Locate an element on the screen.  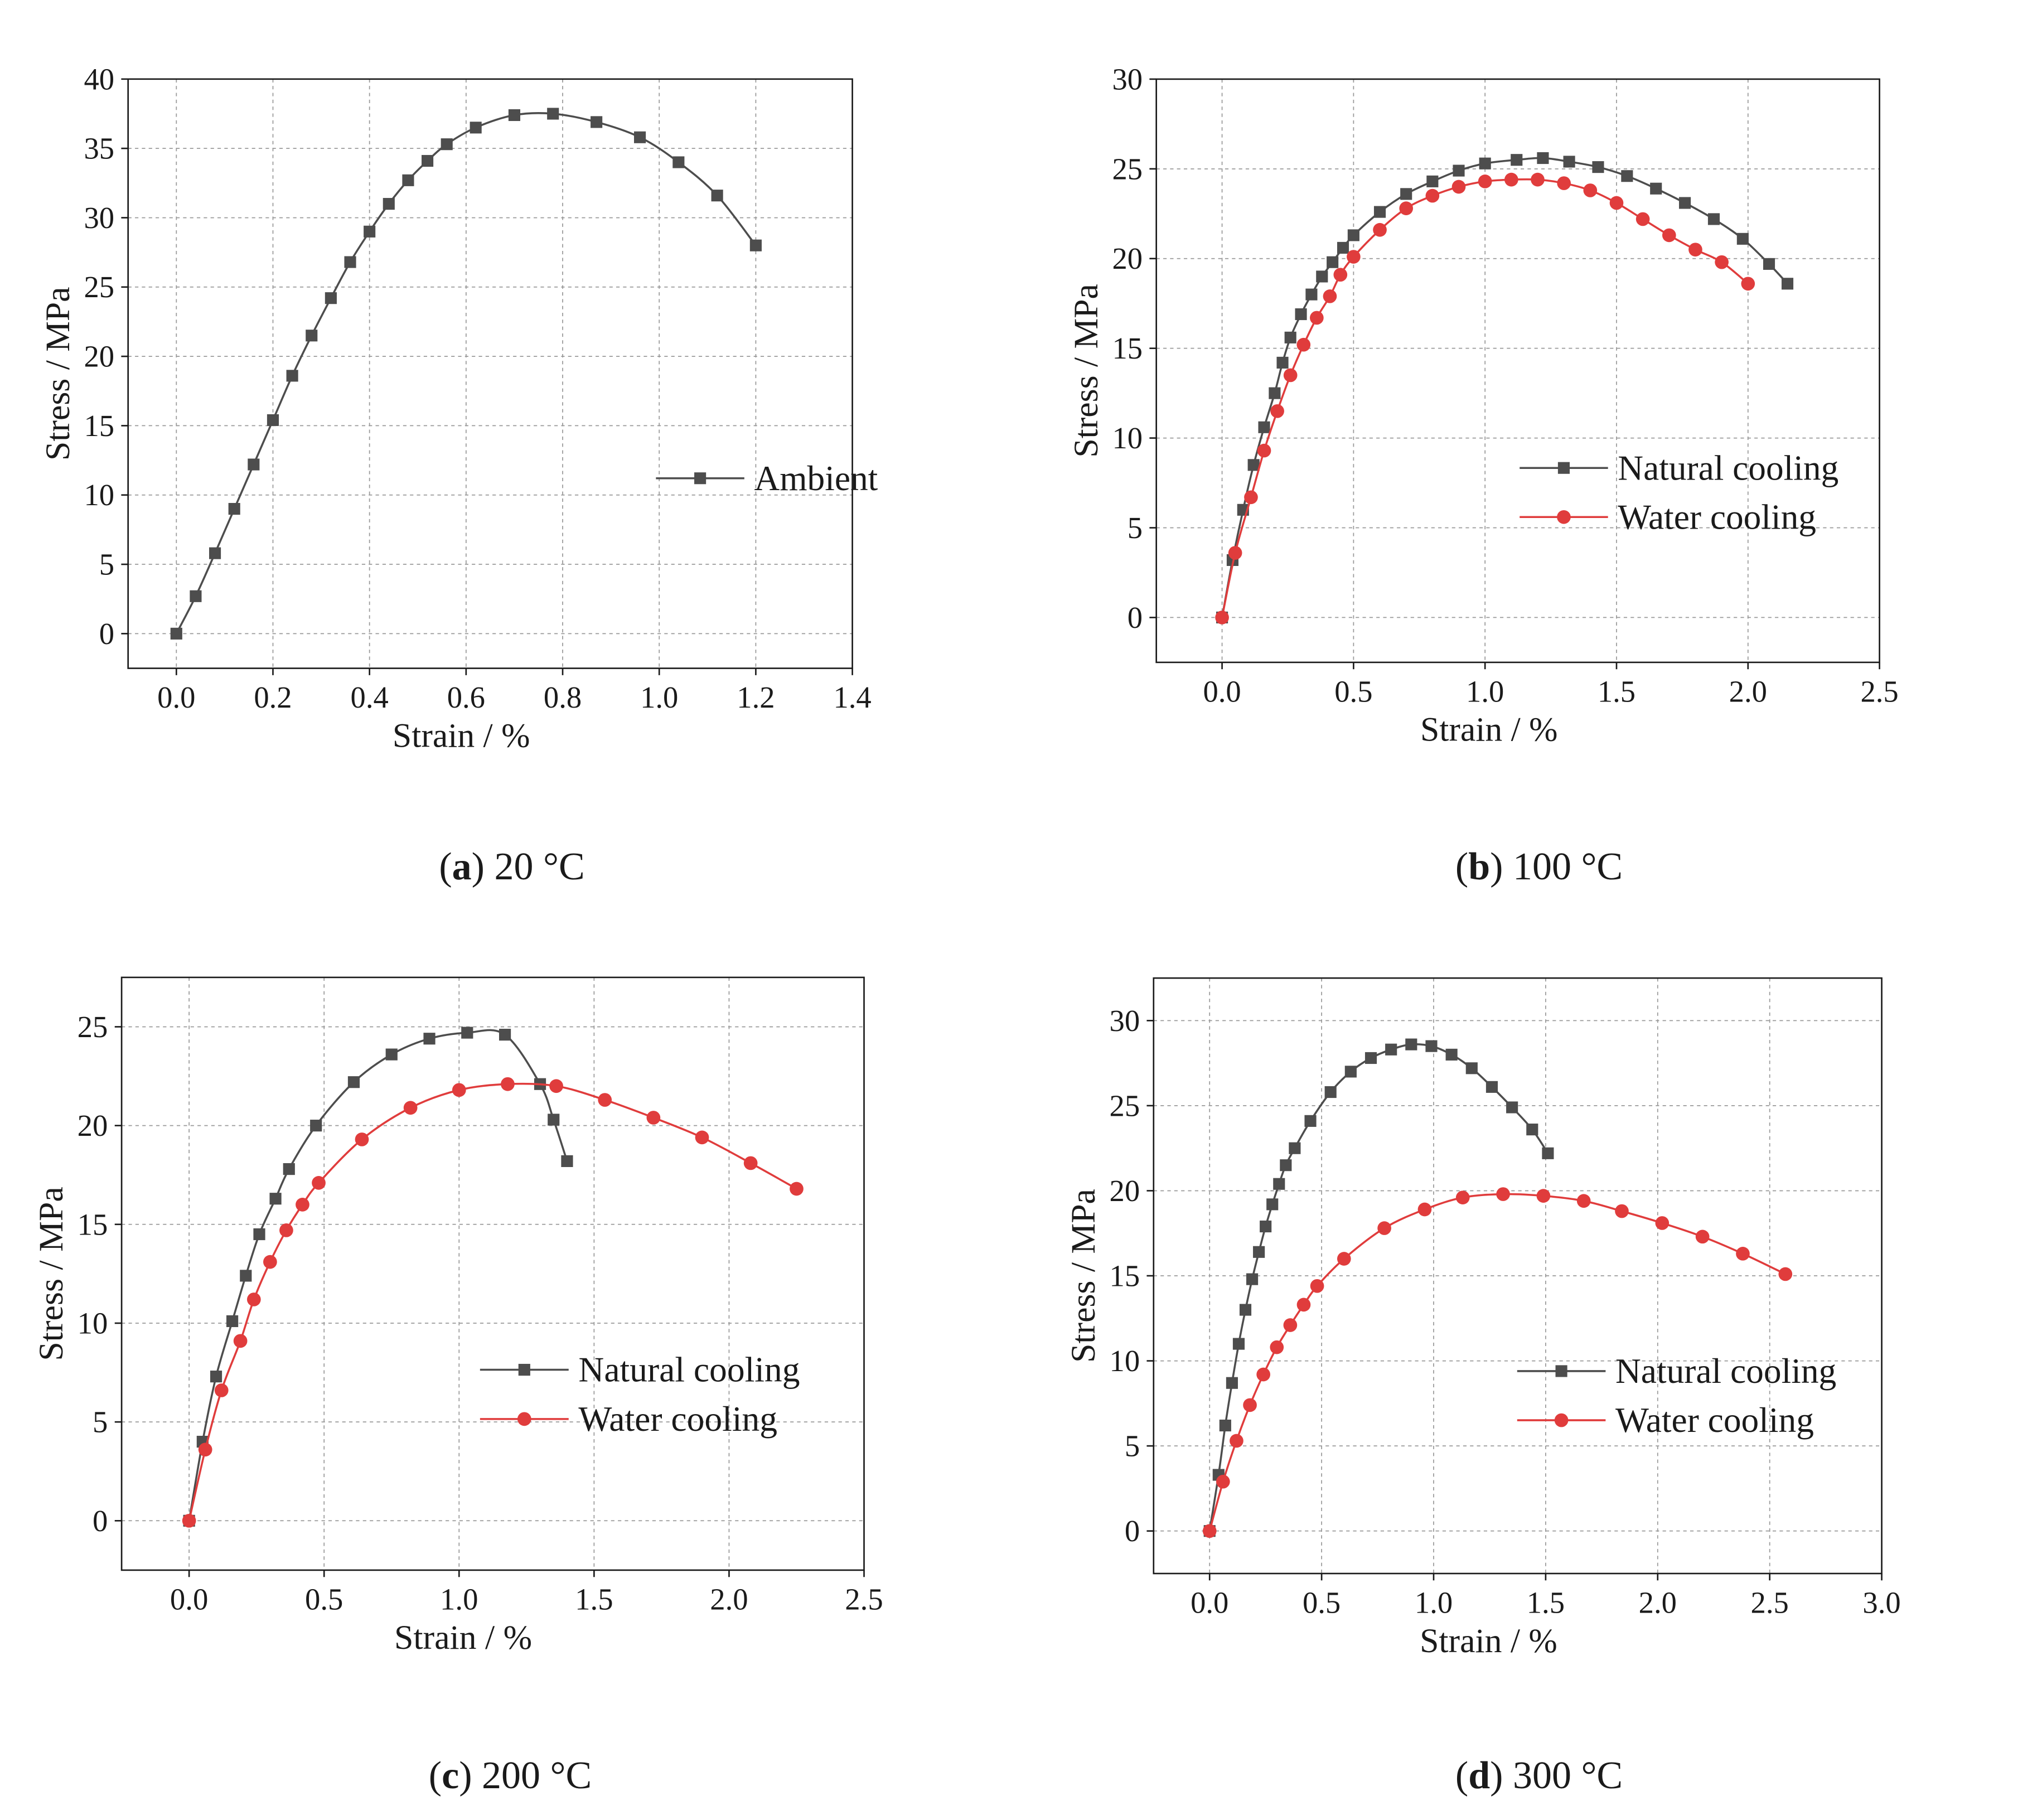
caption-b-letter: b is located at coordinates (1479, 866).